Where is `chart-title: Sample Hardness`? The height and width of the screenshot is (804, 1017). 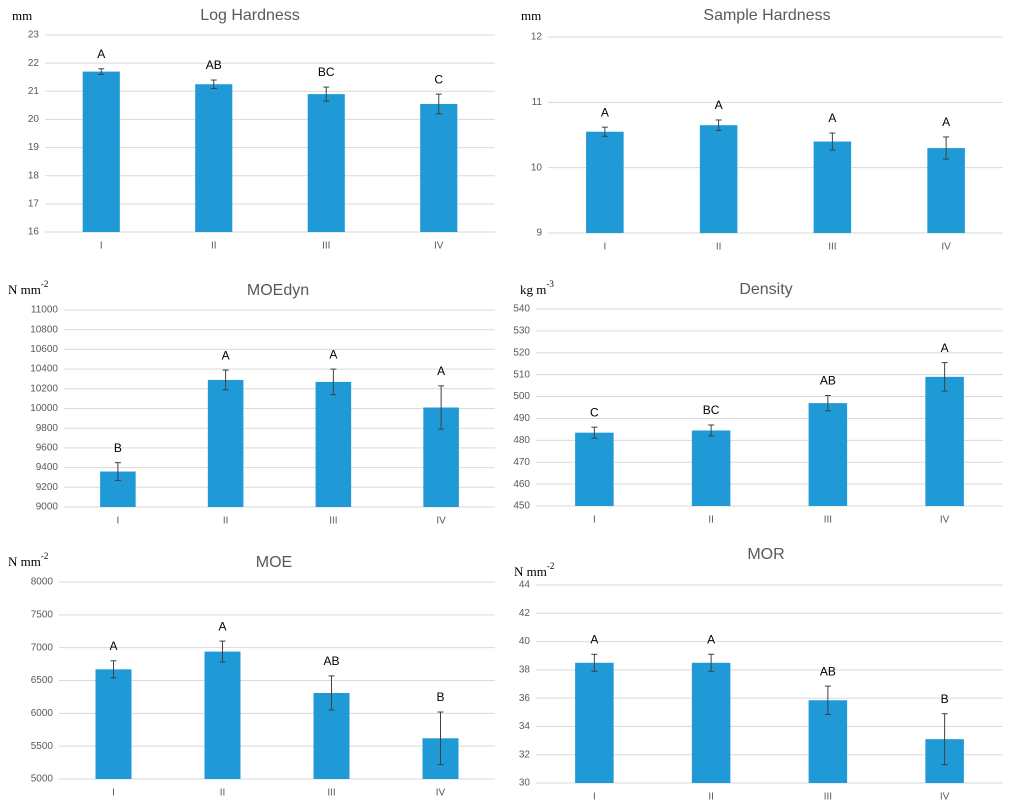
chart-title: Sample Hardness is located at coordinates (766, 15).